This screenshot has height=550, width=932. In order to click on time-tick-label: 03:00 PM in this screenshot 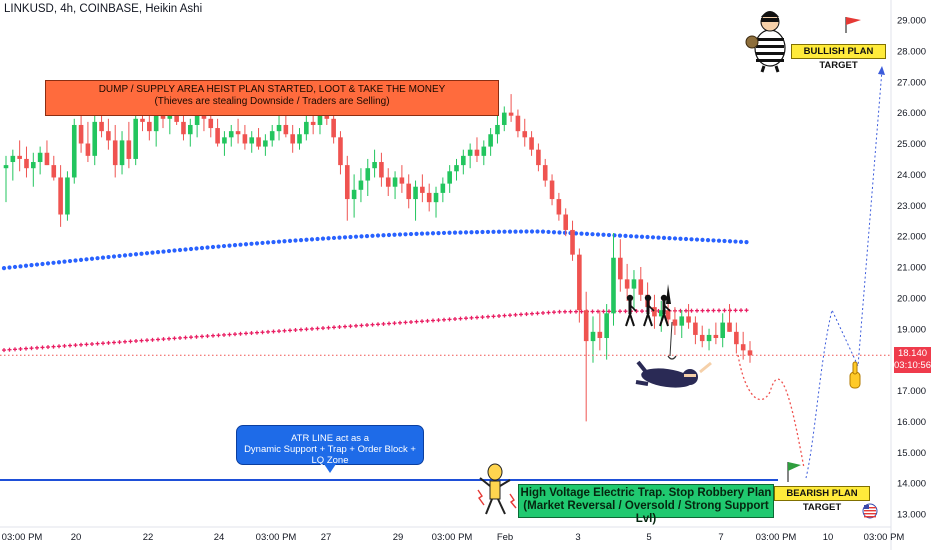, I will do `click(22, 537)`.